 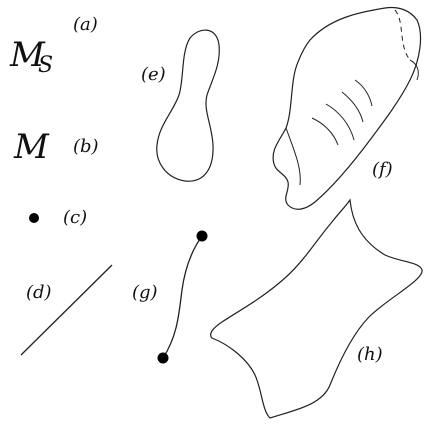 I want to click on surface-fold, so click(x=293, y=156).